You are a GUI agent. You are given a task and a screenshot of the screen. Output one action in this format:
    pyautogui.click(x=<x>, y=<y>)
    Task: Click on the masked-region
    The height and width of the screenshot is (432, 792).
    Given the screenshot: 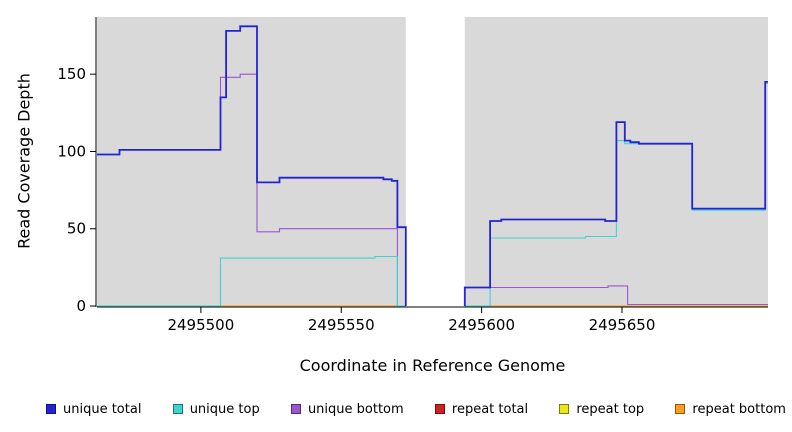 What is the action you would take?
    pyautogui.click(x=435, y=161)
    